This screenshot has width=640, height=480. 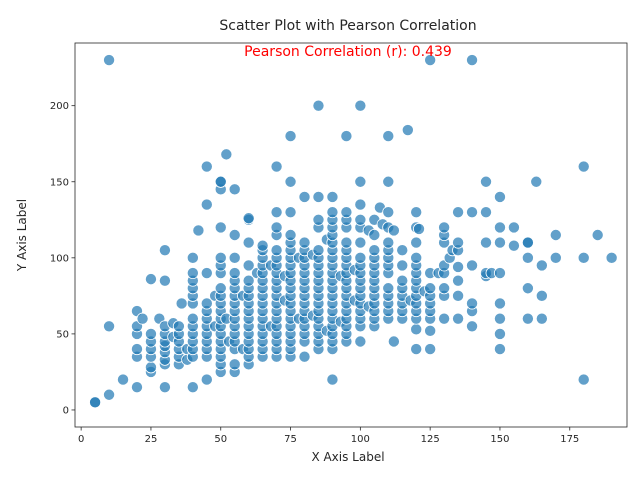 What do you see at coordinates (22, 235) in the screenshot?
I see `y-axis-label: Y Axis Label` at bounding box center [22, 235].